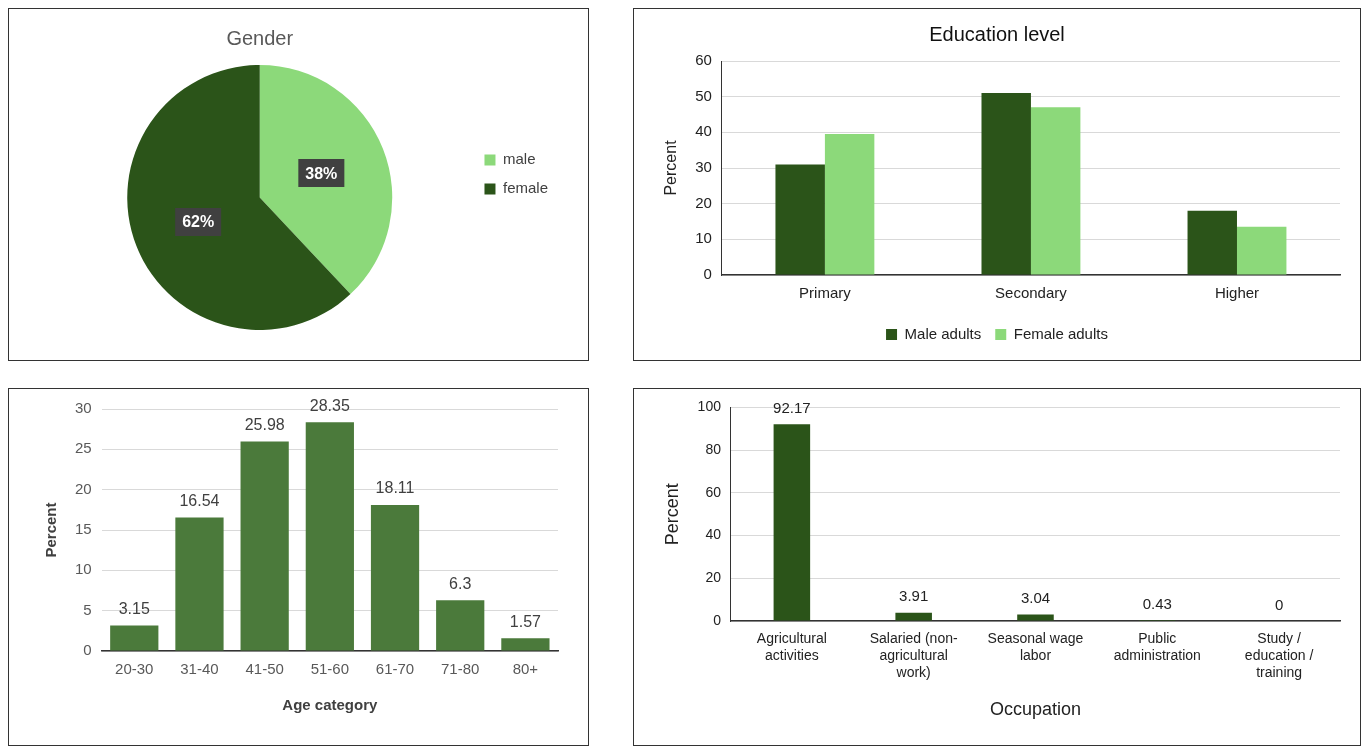 Image resolution: width=1367 pixels, height=746 pixels. I want to click on y-tick-label: 25, so click(83, 448).